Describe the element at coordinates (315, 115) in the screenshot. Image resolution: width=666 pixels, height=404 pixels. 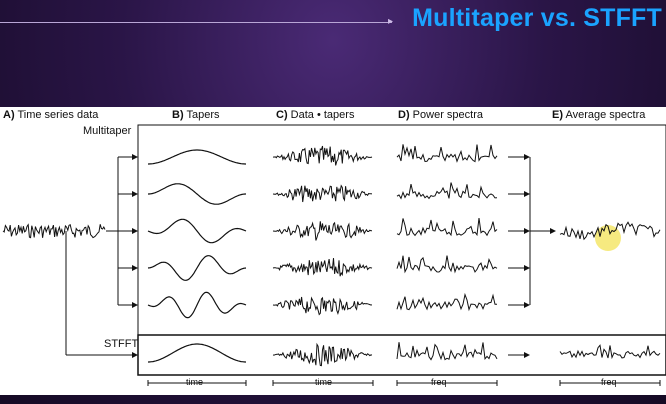
I see `header-c: C) Data • tapers` at that location.